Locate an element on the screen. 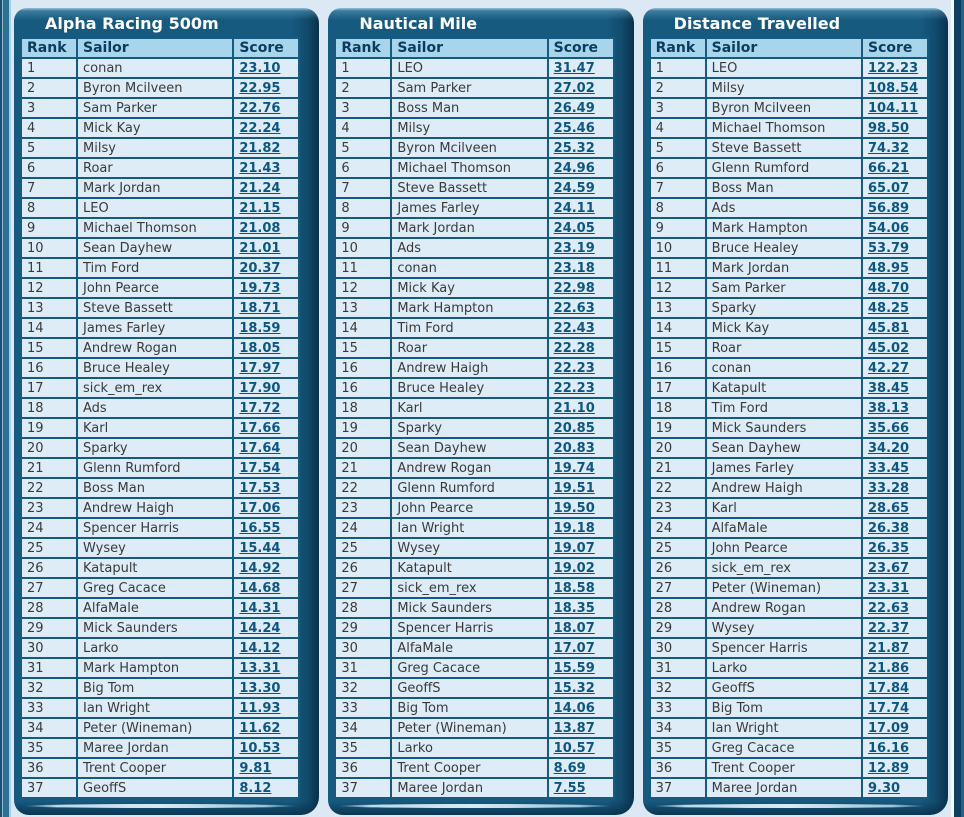  score-link: 19.74 is located at coordinates (574, 468).